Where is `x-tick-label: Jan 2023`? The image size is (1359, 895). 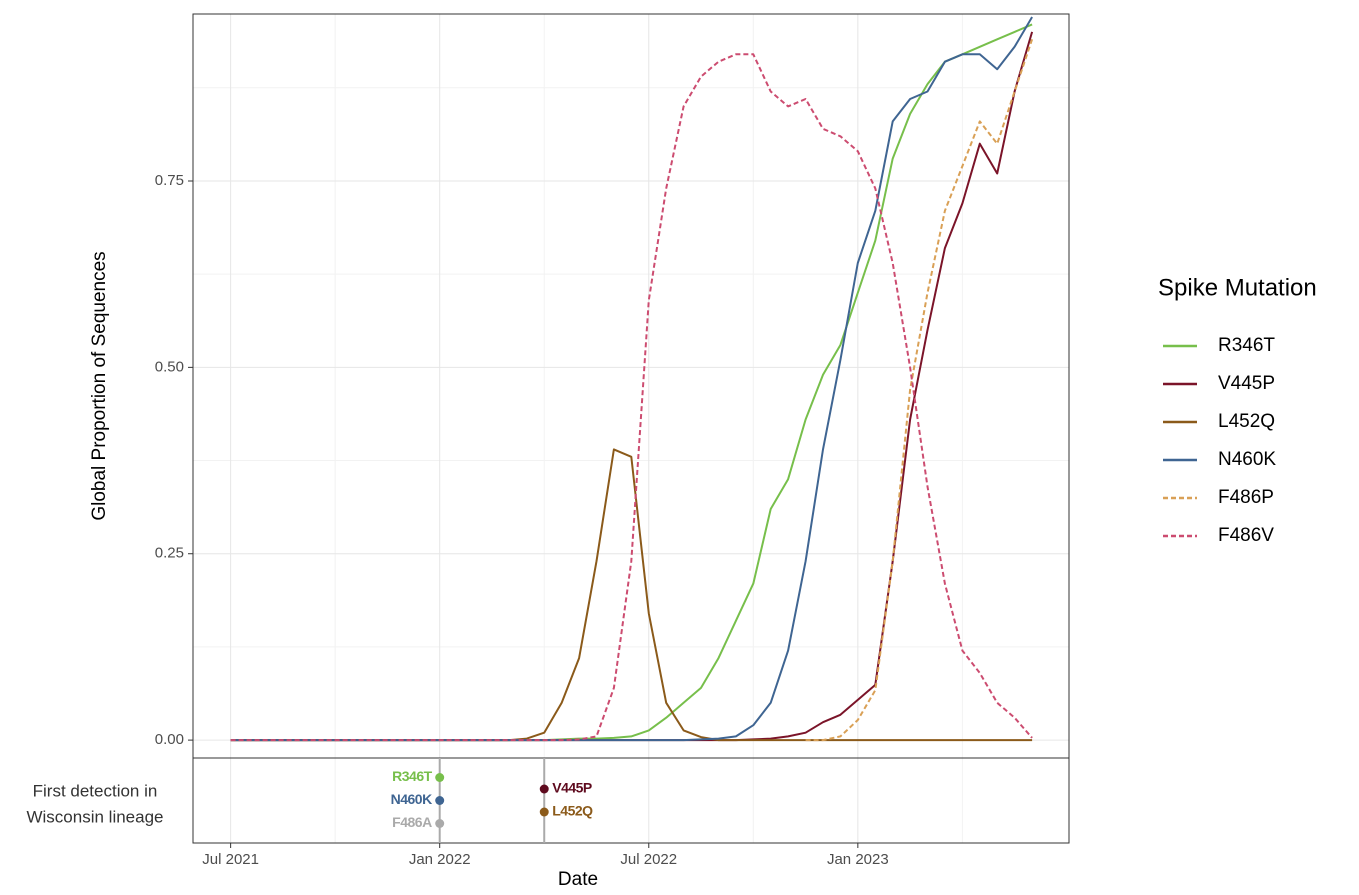 x-tick-label: Jan 2023 is located at coordinates (858, 859).